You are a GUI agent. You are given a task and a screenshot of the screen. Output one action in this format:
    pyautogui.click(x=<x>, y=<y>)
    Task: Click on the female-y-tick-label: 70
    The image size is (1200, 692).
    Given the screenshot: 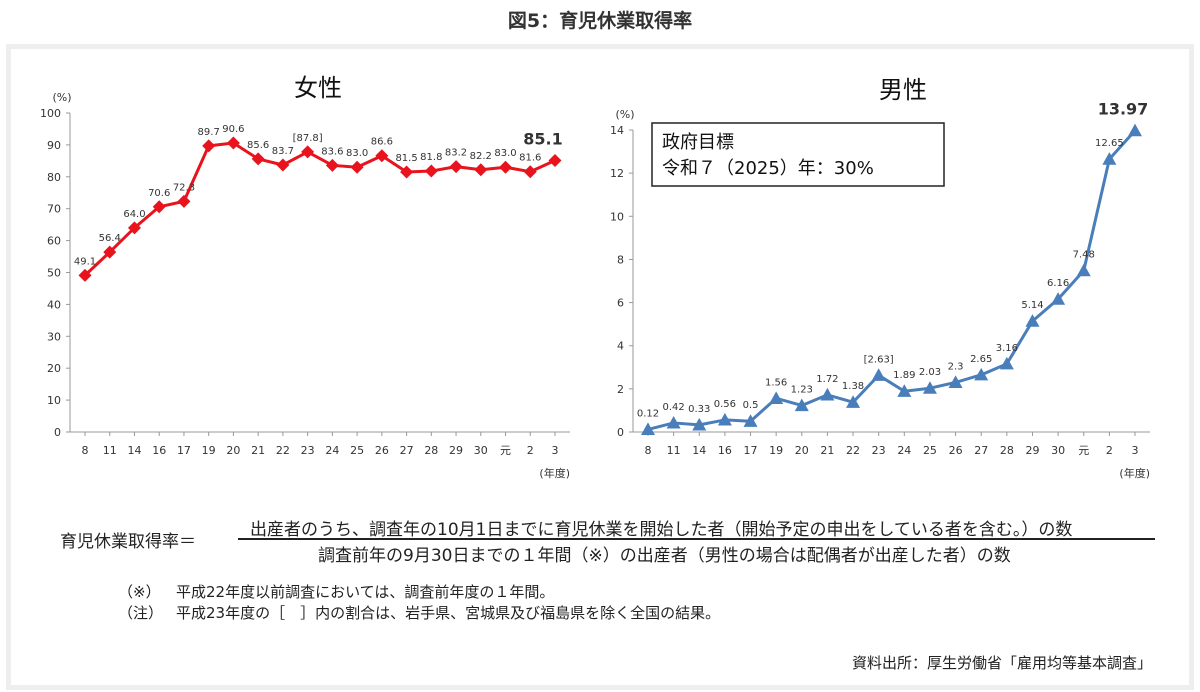 What is the action you would take?
    pyautogui.click(x=54, y=209)
    